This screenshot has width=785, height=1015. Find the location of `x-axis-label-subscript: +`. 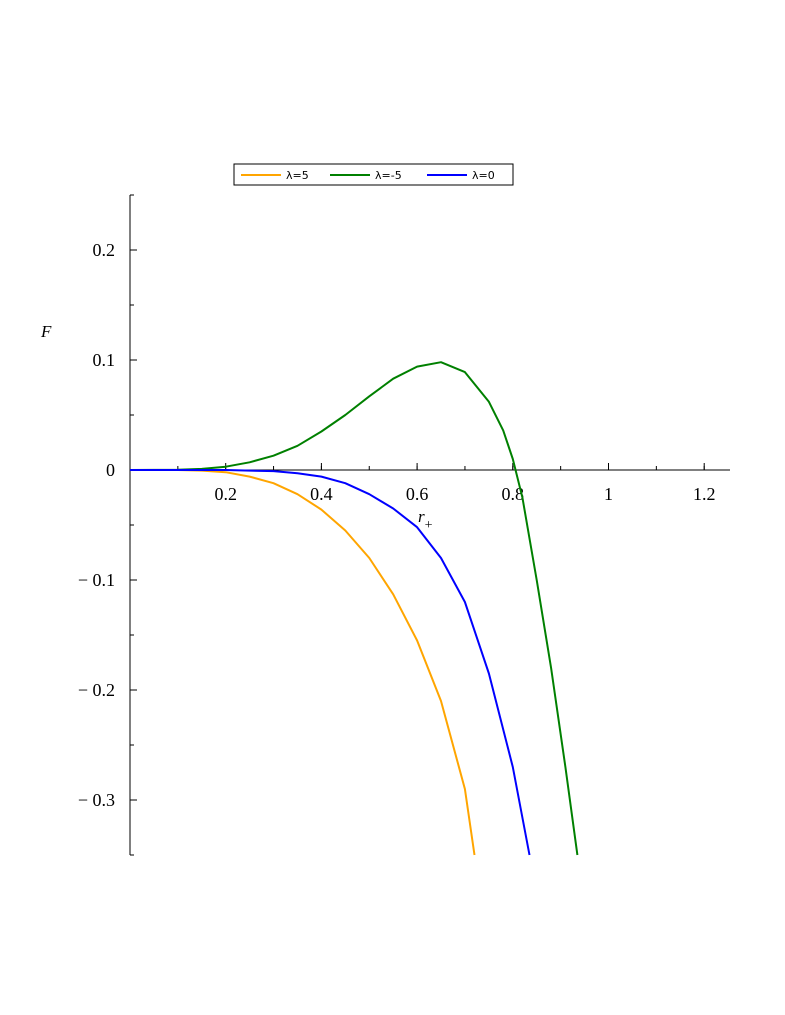

x-axis-label-subscript: + is located at coordinates (429, 525).